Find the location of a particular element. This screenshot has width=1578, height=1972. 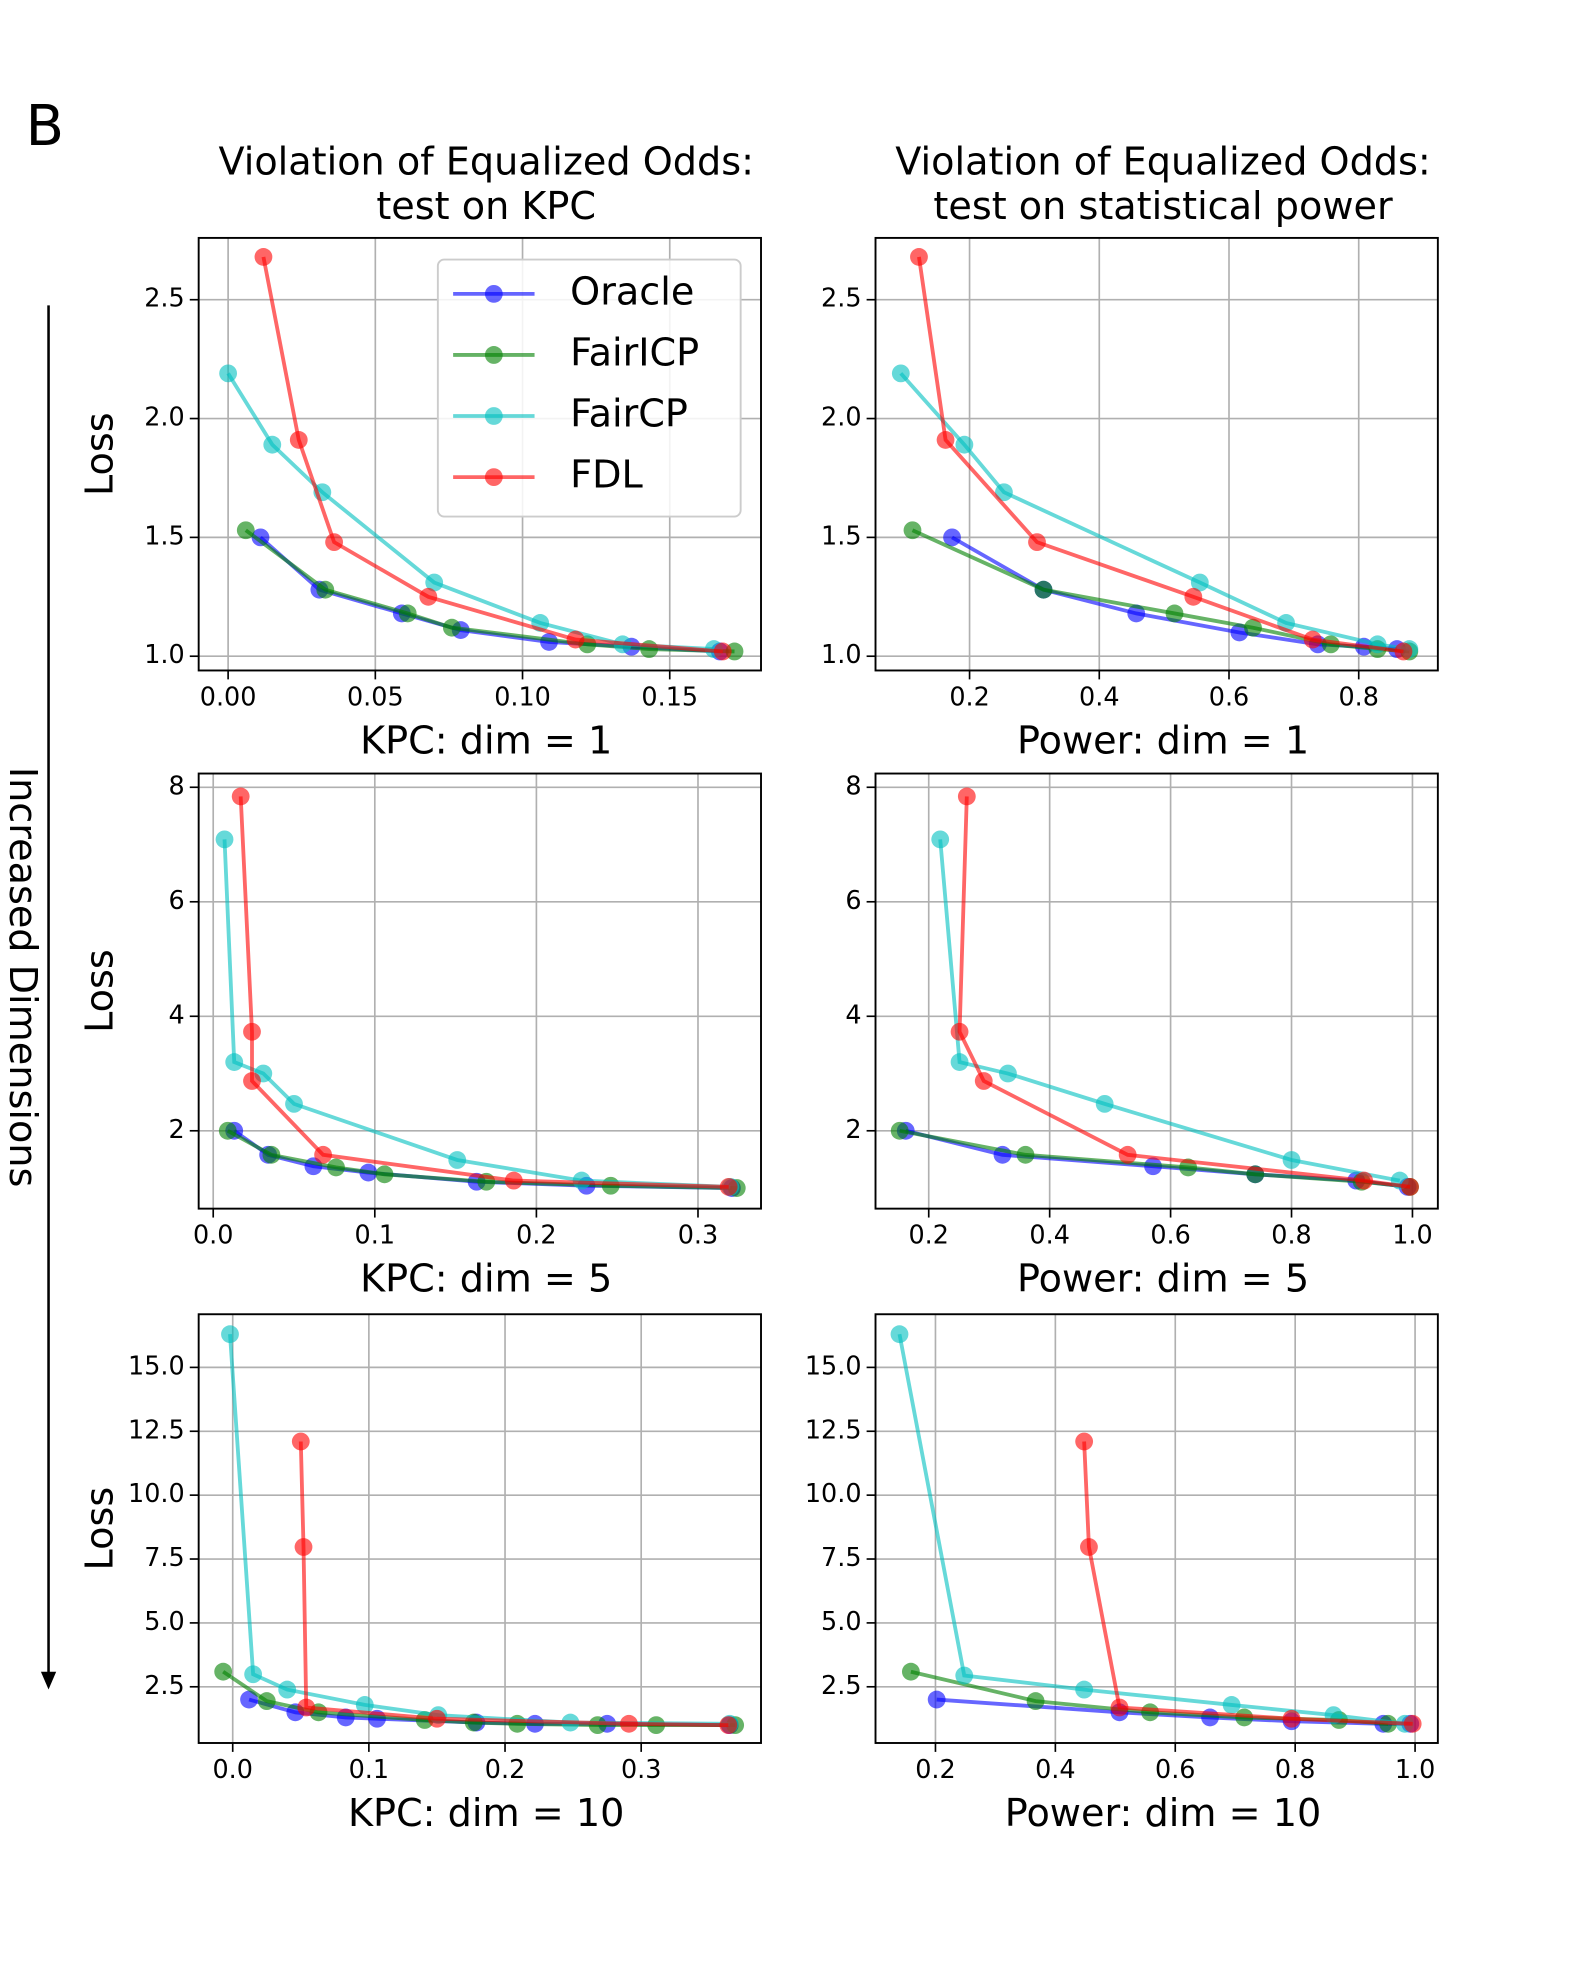

x-axis-label: Power: dim = 10 is located at coordinates (1163, 1813).